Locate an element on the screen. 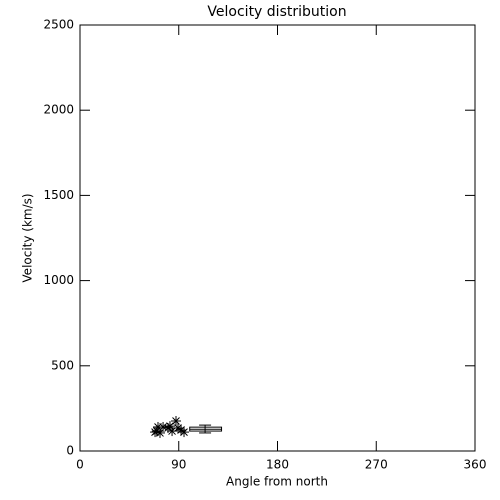 This screenshot has width=500, height=500. x-tick-label: 90 is located at coordinates (178, 465).